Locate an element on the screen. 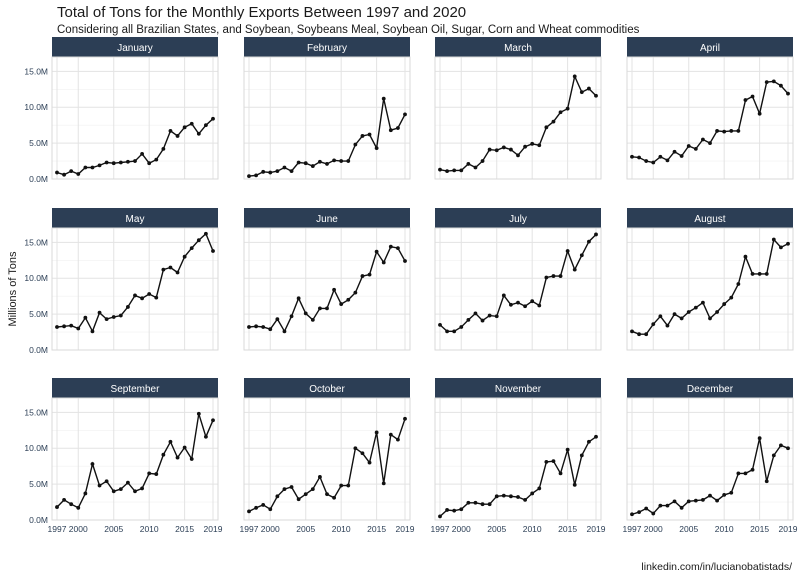 The width and height of the screenshot is (800, 576). x-tick-label: 2019 is located at coordinates (788, 529).